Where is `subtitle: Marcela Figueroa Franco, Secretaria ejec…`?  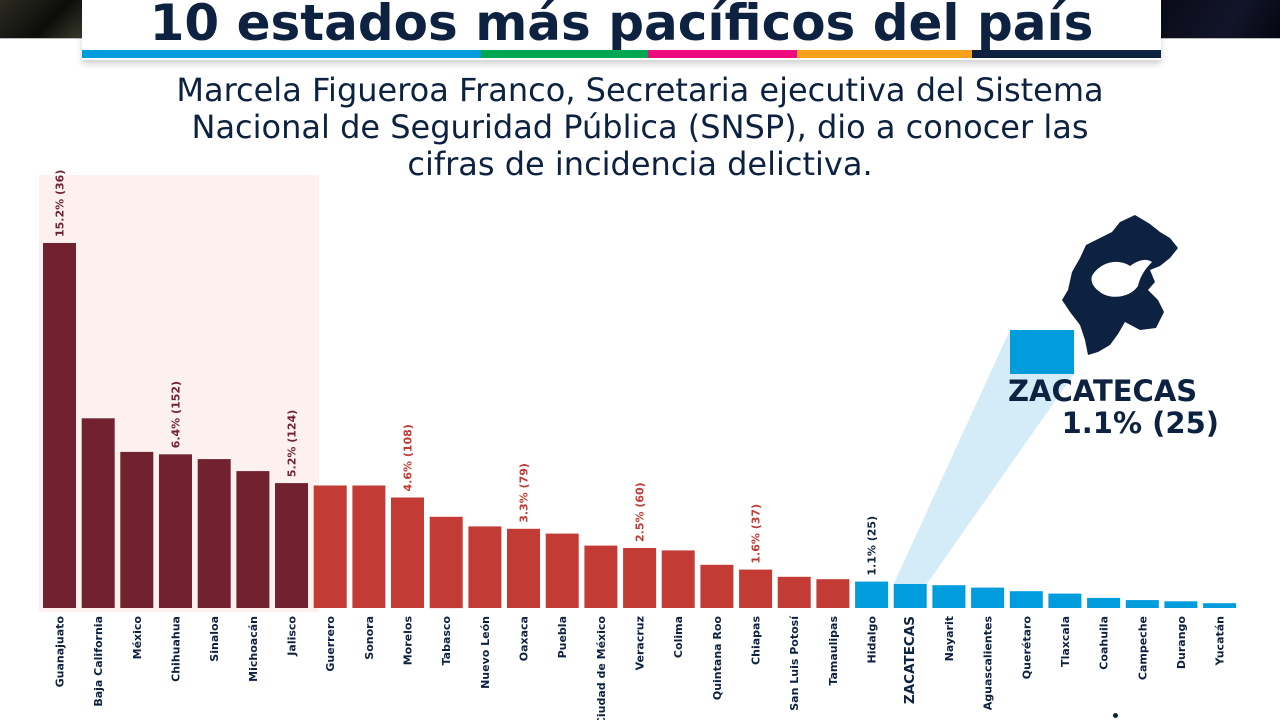
subtitle: Marcela Figueroa Franco, Secretaria ejec… is located at coordinates (640, 127).